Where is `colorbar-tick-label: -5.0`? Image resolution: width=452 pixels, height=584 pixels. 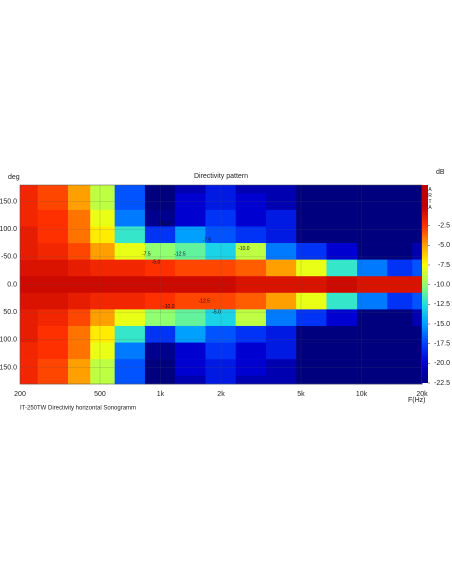 colorbar-tick-label: -5.0 is located at coordinates (444, 245).